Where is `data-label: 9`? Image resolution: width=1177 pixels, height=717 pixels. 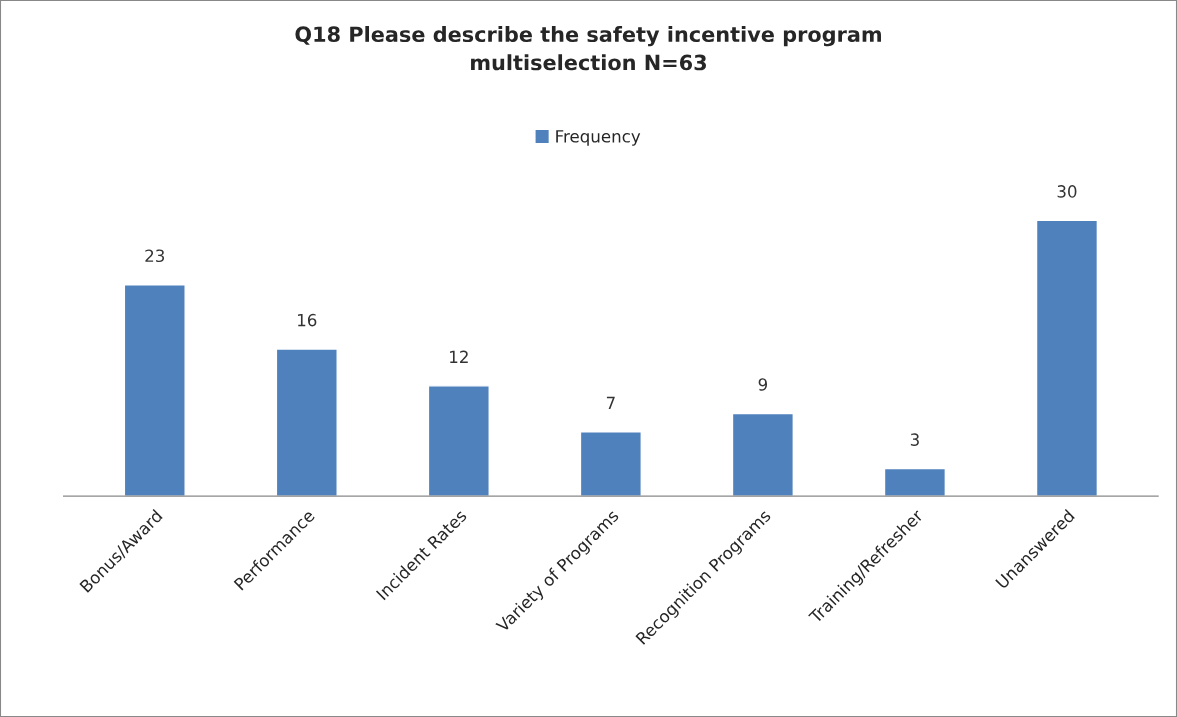
data-label: 9 is located at coordinates (763, 384).